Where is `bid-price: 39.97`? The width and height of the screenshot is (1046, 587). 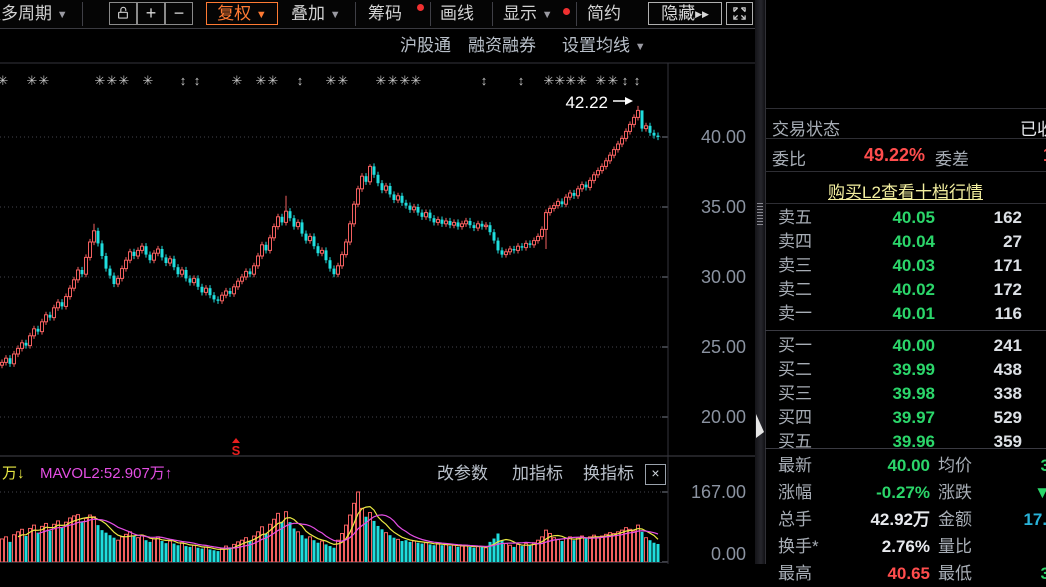
bid-price: 39.97 is located at coordinates (913, 417).